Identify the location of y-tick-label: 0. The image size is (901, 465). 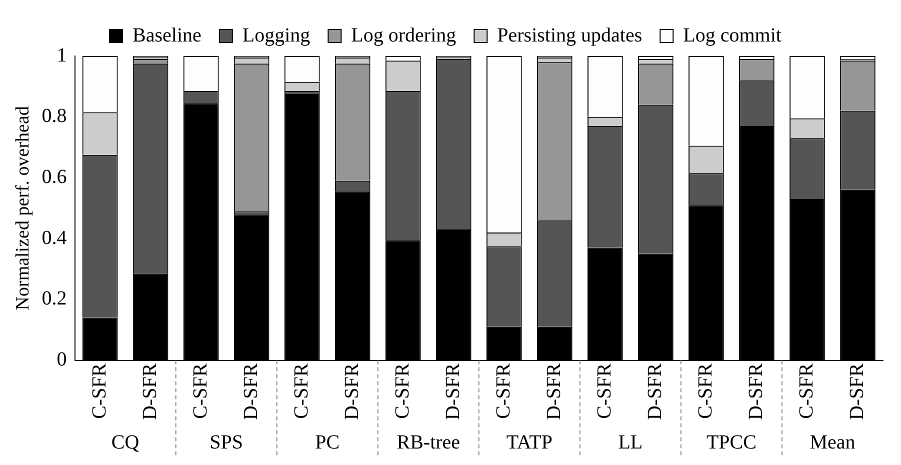
(61, 359).